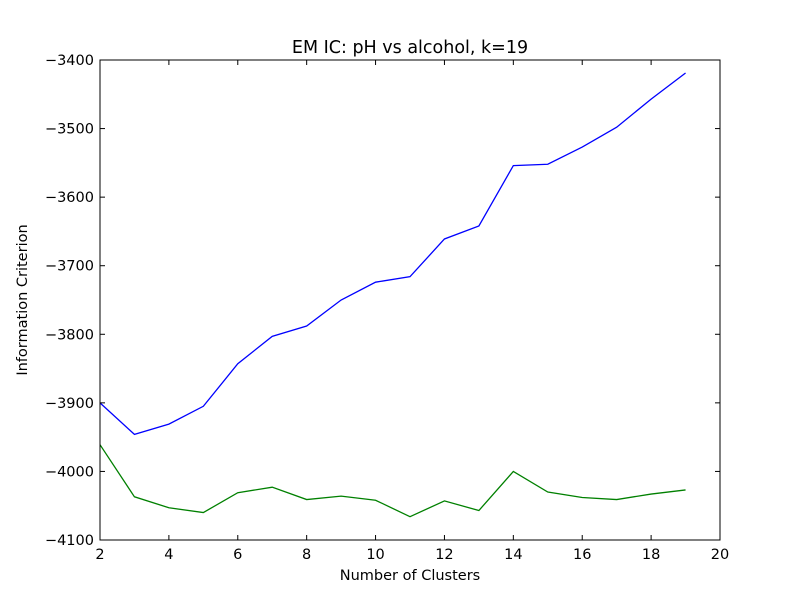 The image size is (800, 600). I want to click on x-tick-label: 6, so click(237, 555).